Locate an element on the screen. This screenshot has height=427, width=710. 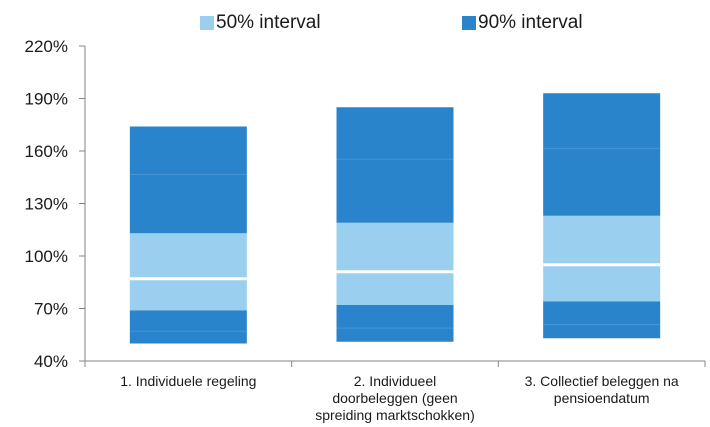
legend-label-50-interval: 50% interval is located at coordinates (268, 22).